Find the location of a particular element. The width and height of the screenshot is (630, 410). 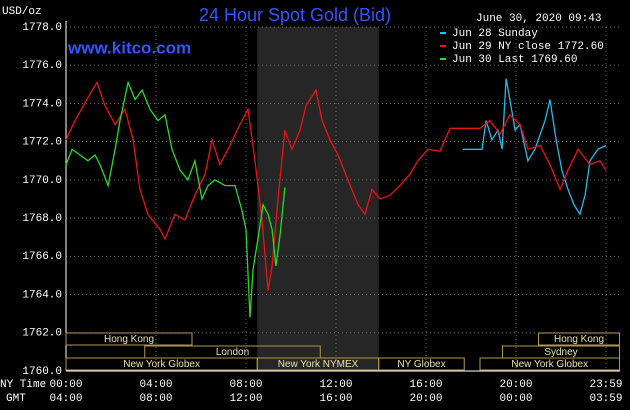

chart-title: 24 Hour Spot Gold (Bid) is located at coordinates (295, 15).